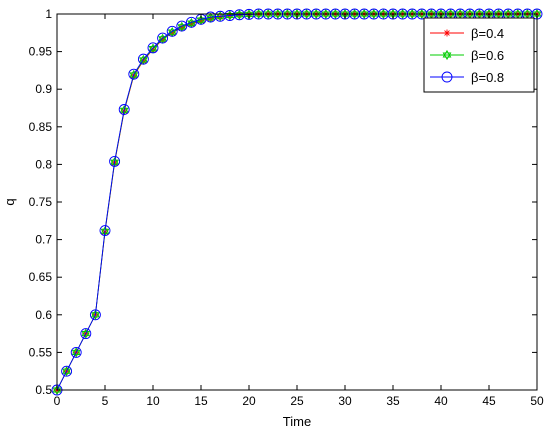  I want to click on y-tick-label: 0.65, so click(41, 277).